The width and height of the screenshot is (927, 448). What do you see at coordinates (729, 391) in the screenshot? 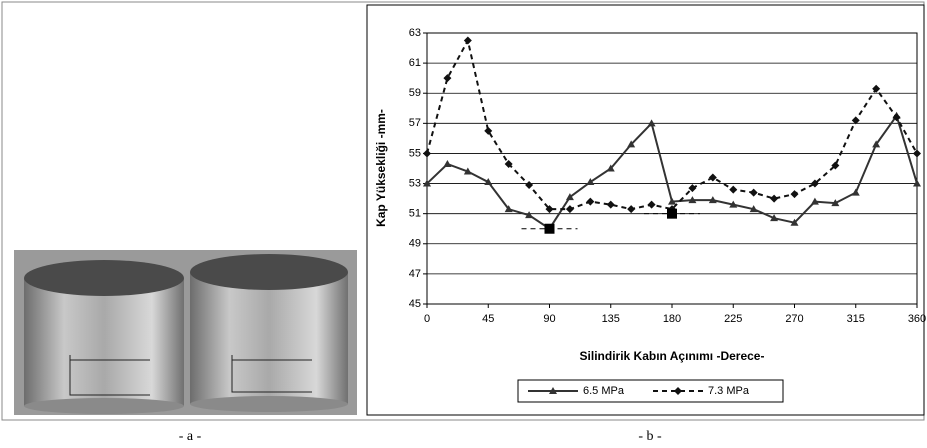
I see `legend-label: 7.3 MPa` at bounding box center [729, 391].